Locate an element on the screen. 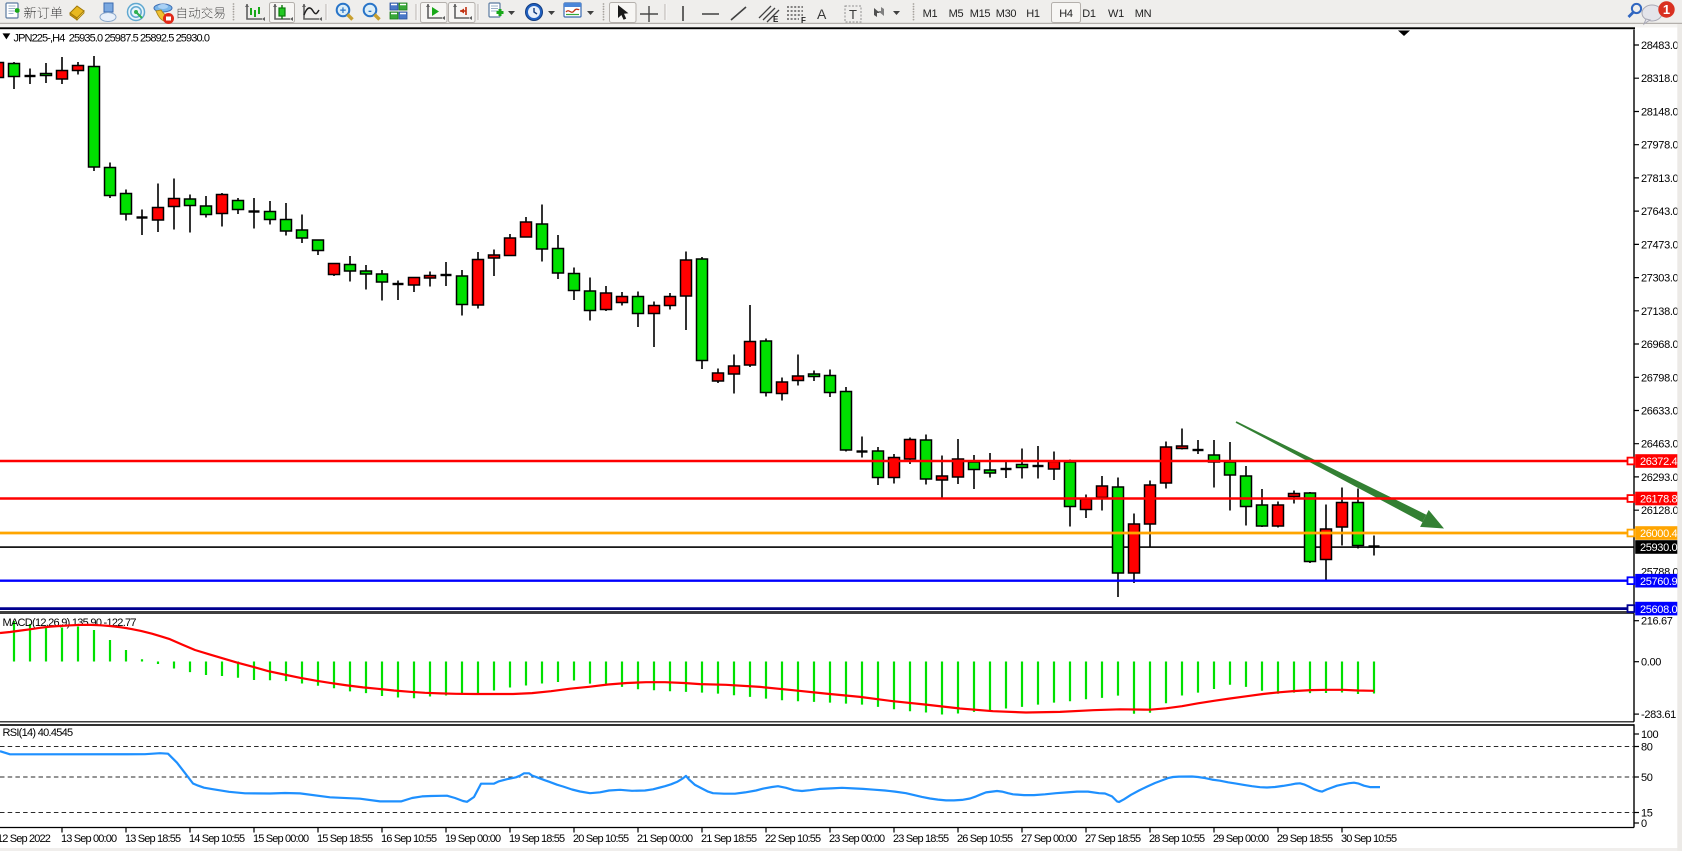 The height and width of the screenshot is (851, 1682). svg-text: 29 Sep 18:55 is located at coordinates (1305, 839).